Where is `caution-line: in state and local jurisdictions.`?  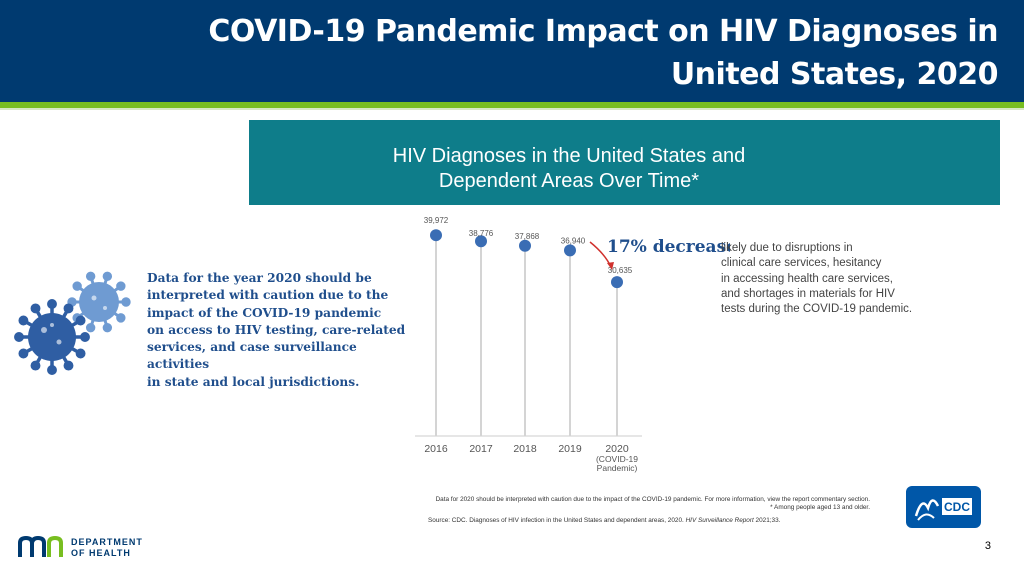
caution-line: in state and local jurisdictions. is located at coordinates (253, 381).